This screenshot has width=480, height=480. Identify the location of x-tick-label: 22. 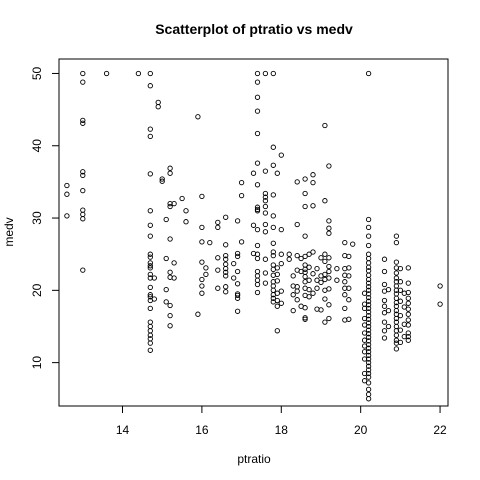
(440, 430).